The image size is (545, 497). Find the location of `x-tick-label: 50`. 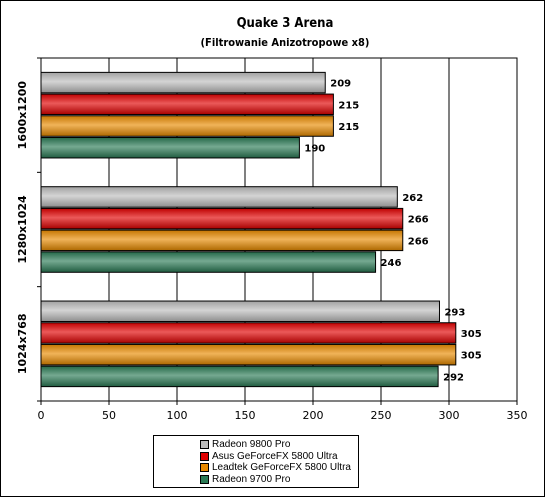

x-tick-label: 50 is located at coordinates (109, 415).